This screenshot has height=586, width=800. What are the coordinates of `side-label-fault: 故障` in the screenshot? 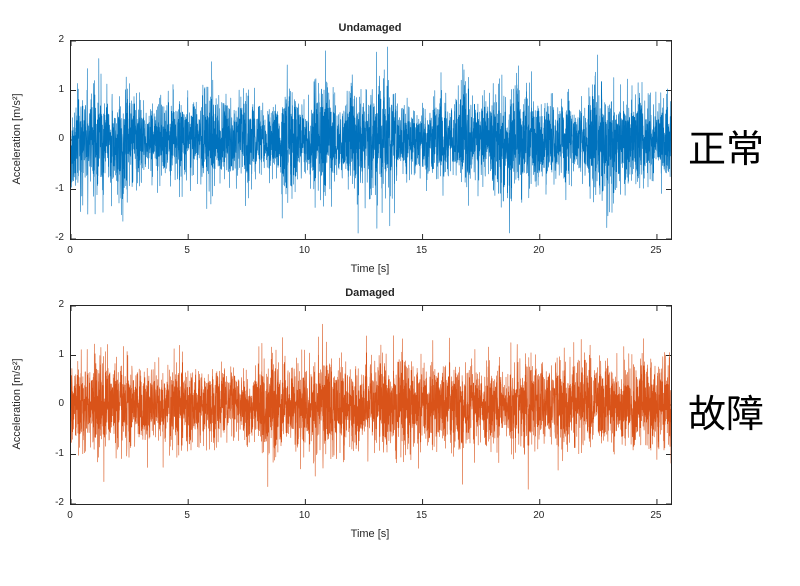 It's located at (726, 414).